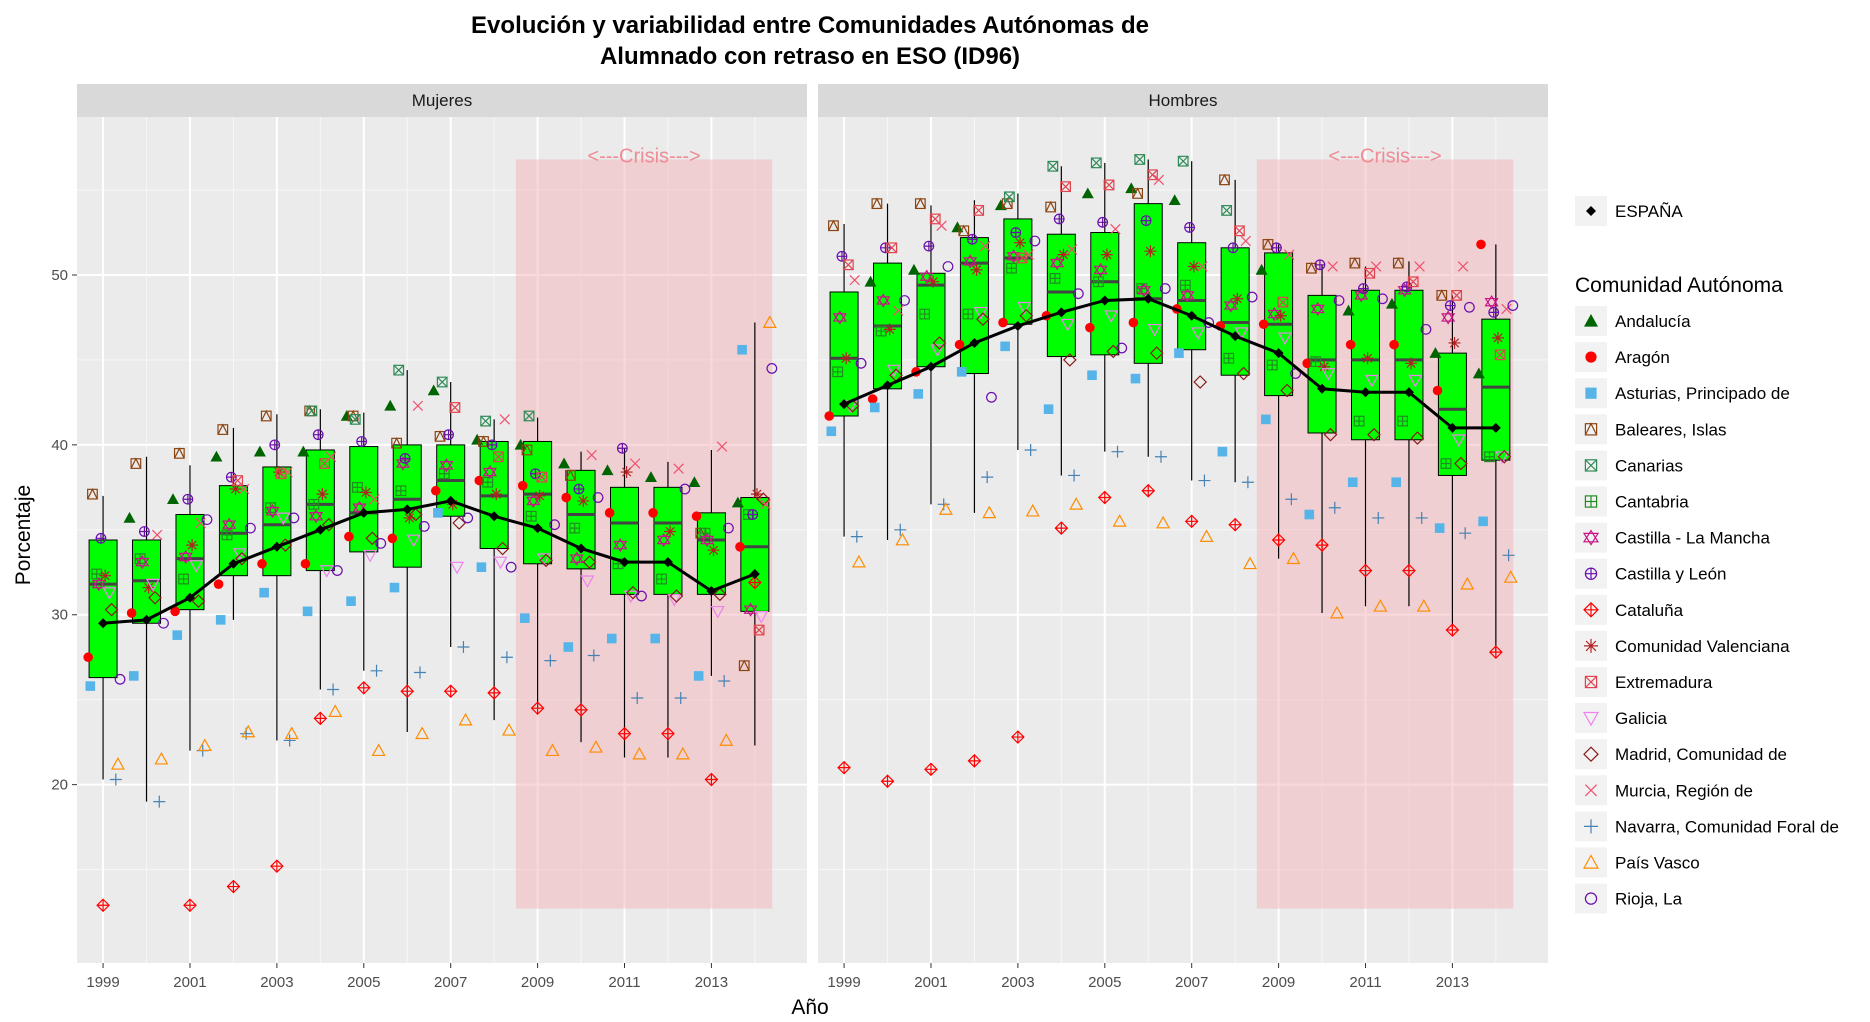  What do you see at coordinates (531, 516) in the screenshot?
I see `point-cantabria-2009` at bounding box center [531, 516].